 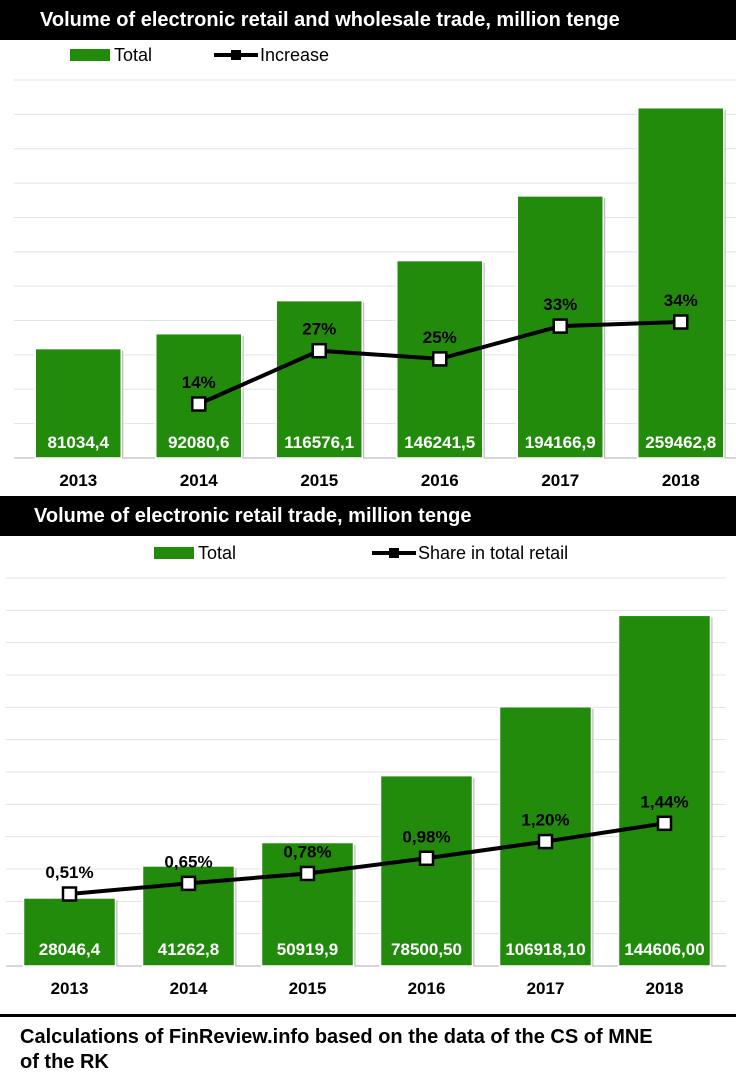 I want to click on bar-value-label: 144606,00, so click(x=664, y=949).